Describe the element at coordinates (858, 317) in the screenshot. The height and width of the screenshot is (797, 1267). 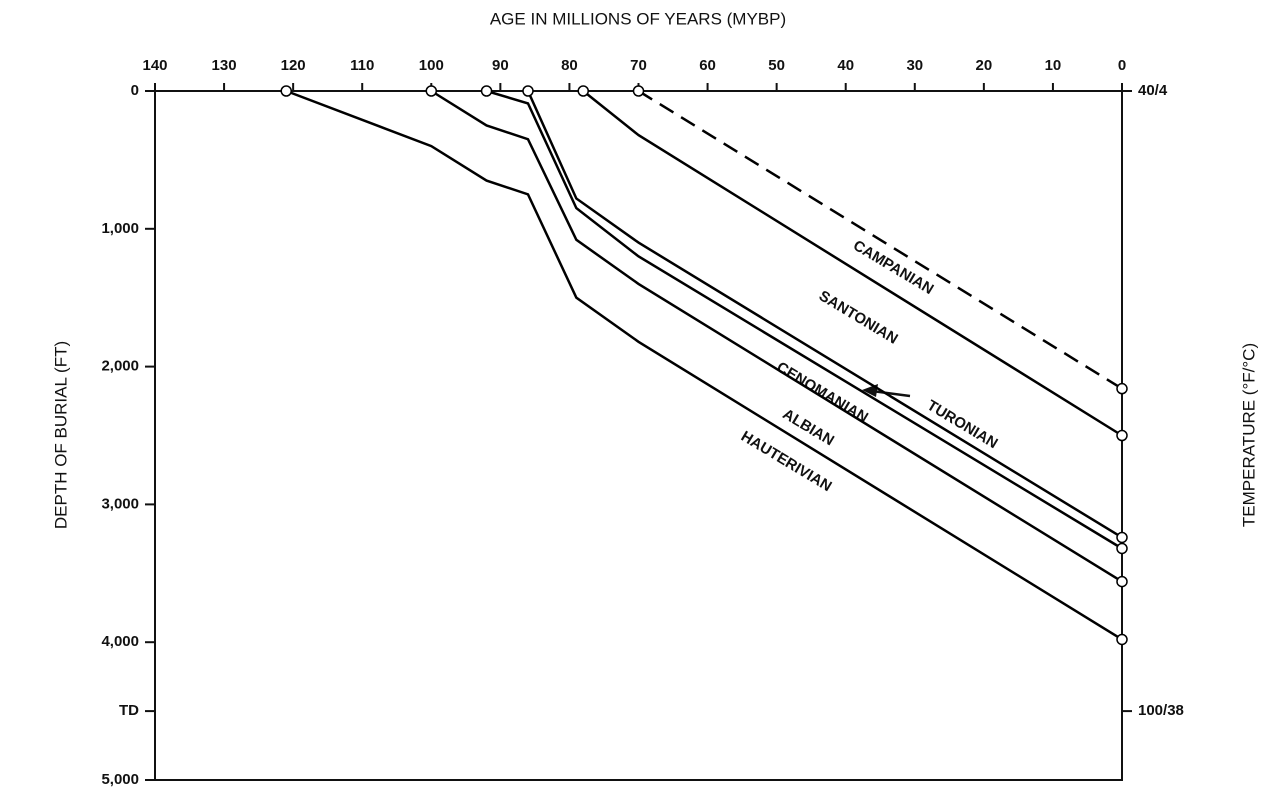
I see `series-label: SANTONIAN` at that location.